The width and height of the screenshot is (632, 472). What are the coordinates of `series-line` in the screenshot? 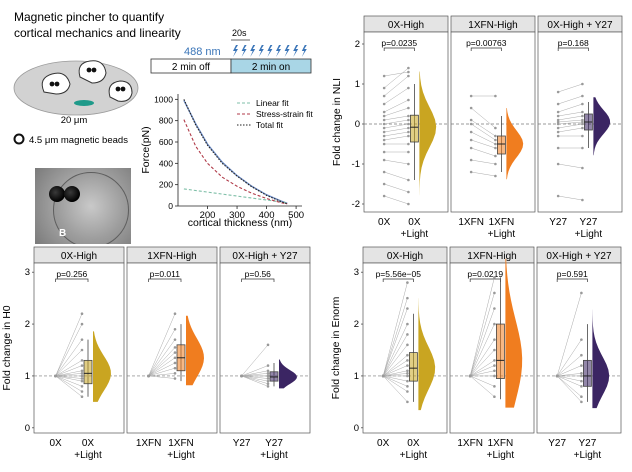 It's located at (235, 152).